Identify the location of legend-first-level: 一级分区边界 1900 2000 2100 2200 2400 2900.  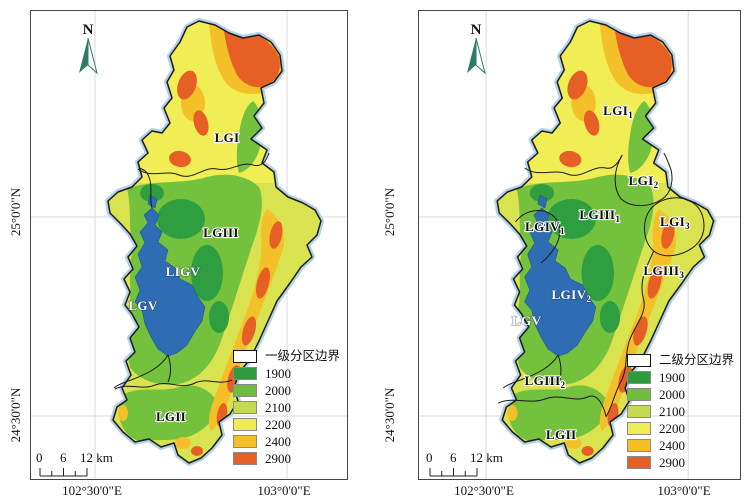
(286, 407).